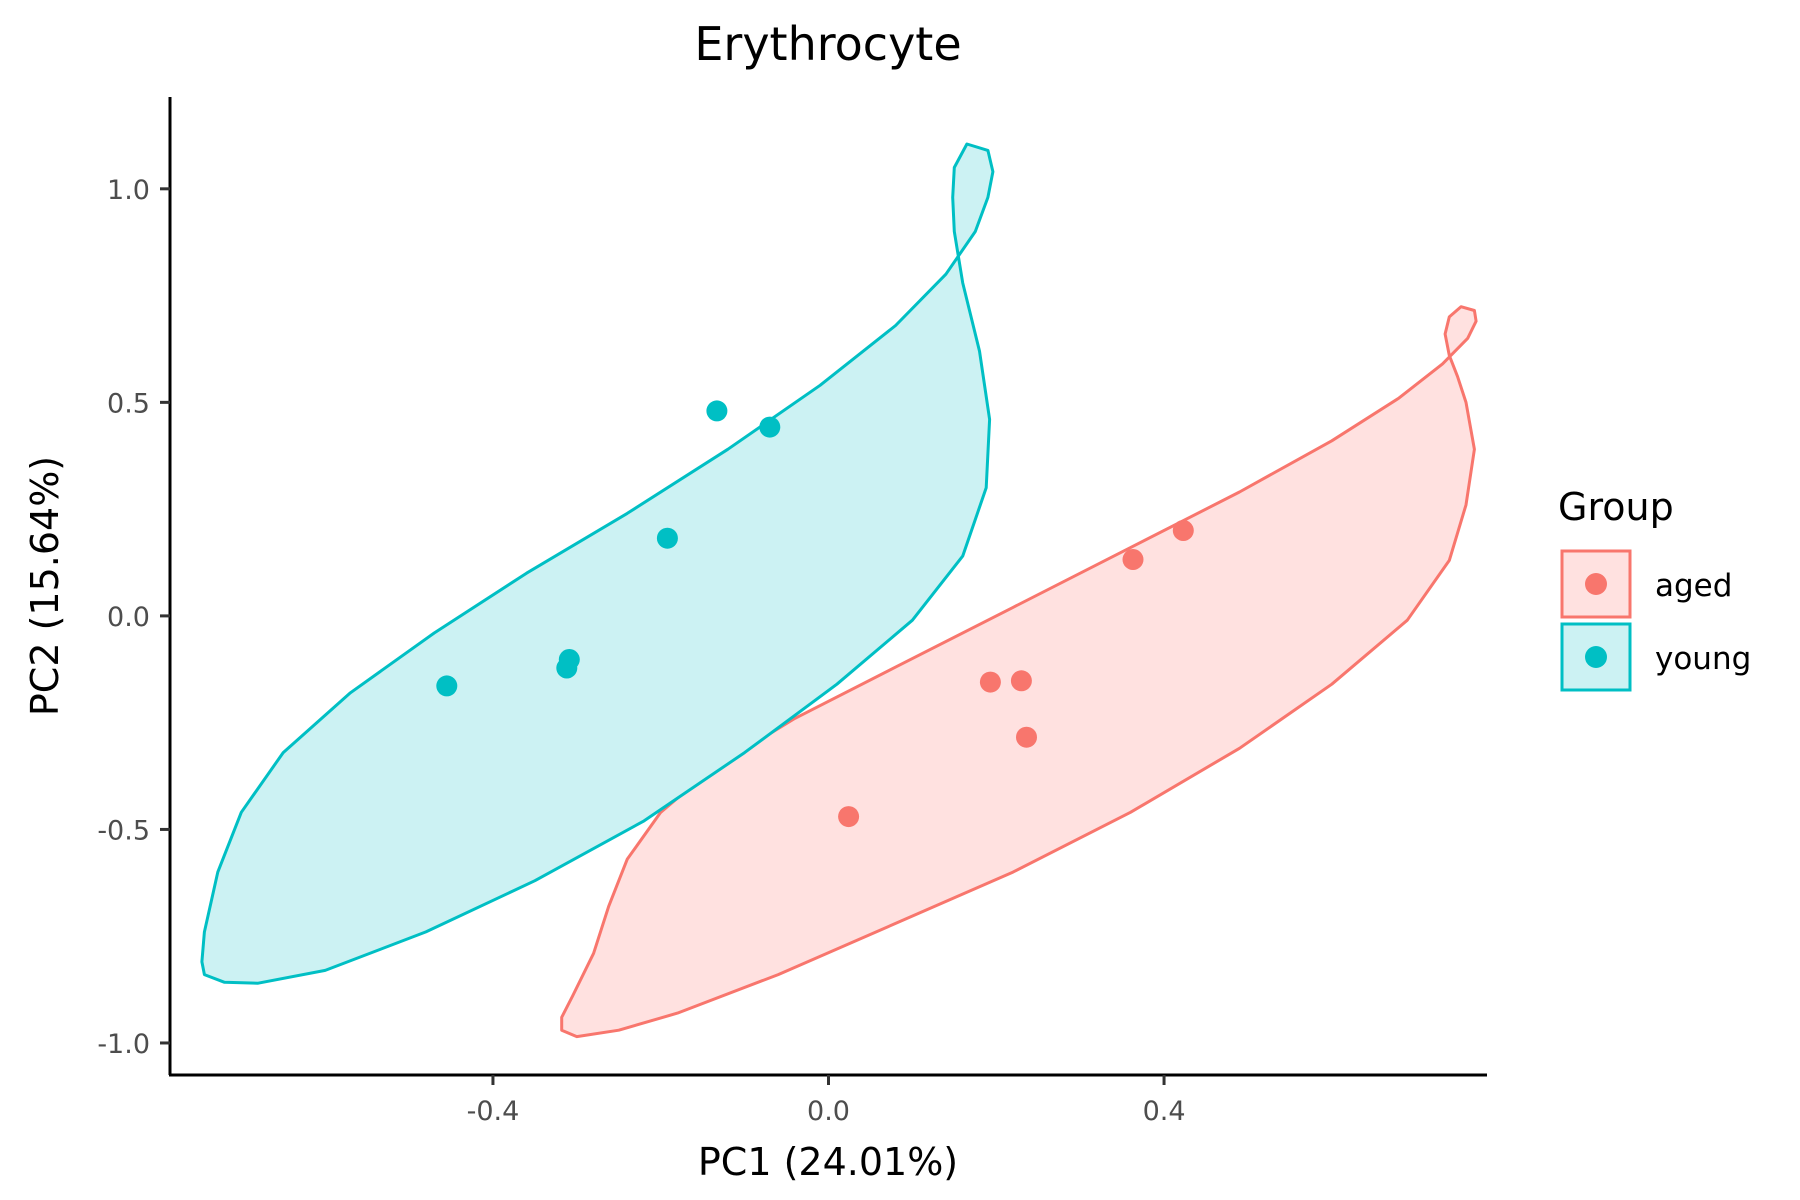 The width and height of the screenshot is (1800, 1200). What do you see at coordinates (493, 1111) in the screenshot?
I see `x-tick-label: -0.4` at bounding box center [493, 1111].